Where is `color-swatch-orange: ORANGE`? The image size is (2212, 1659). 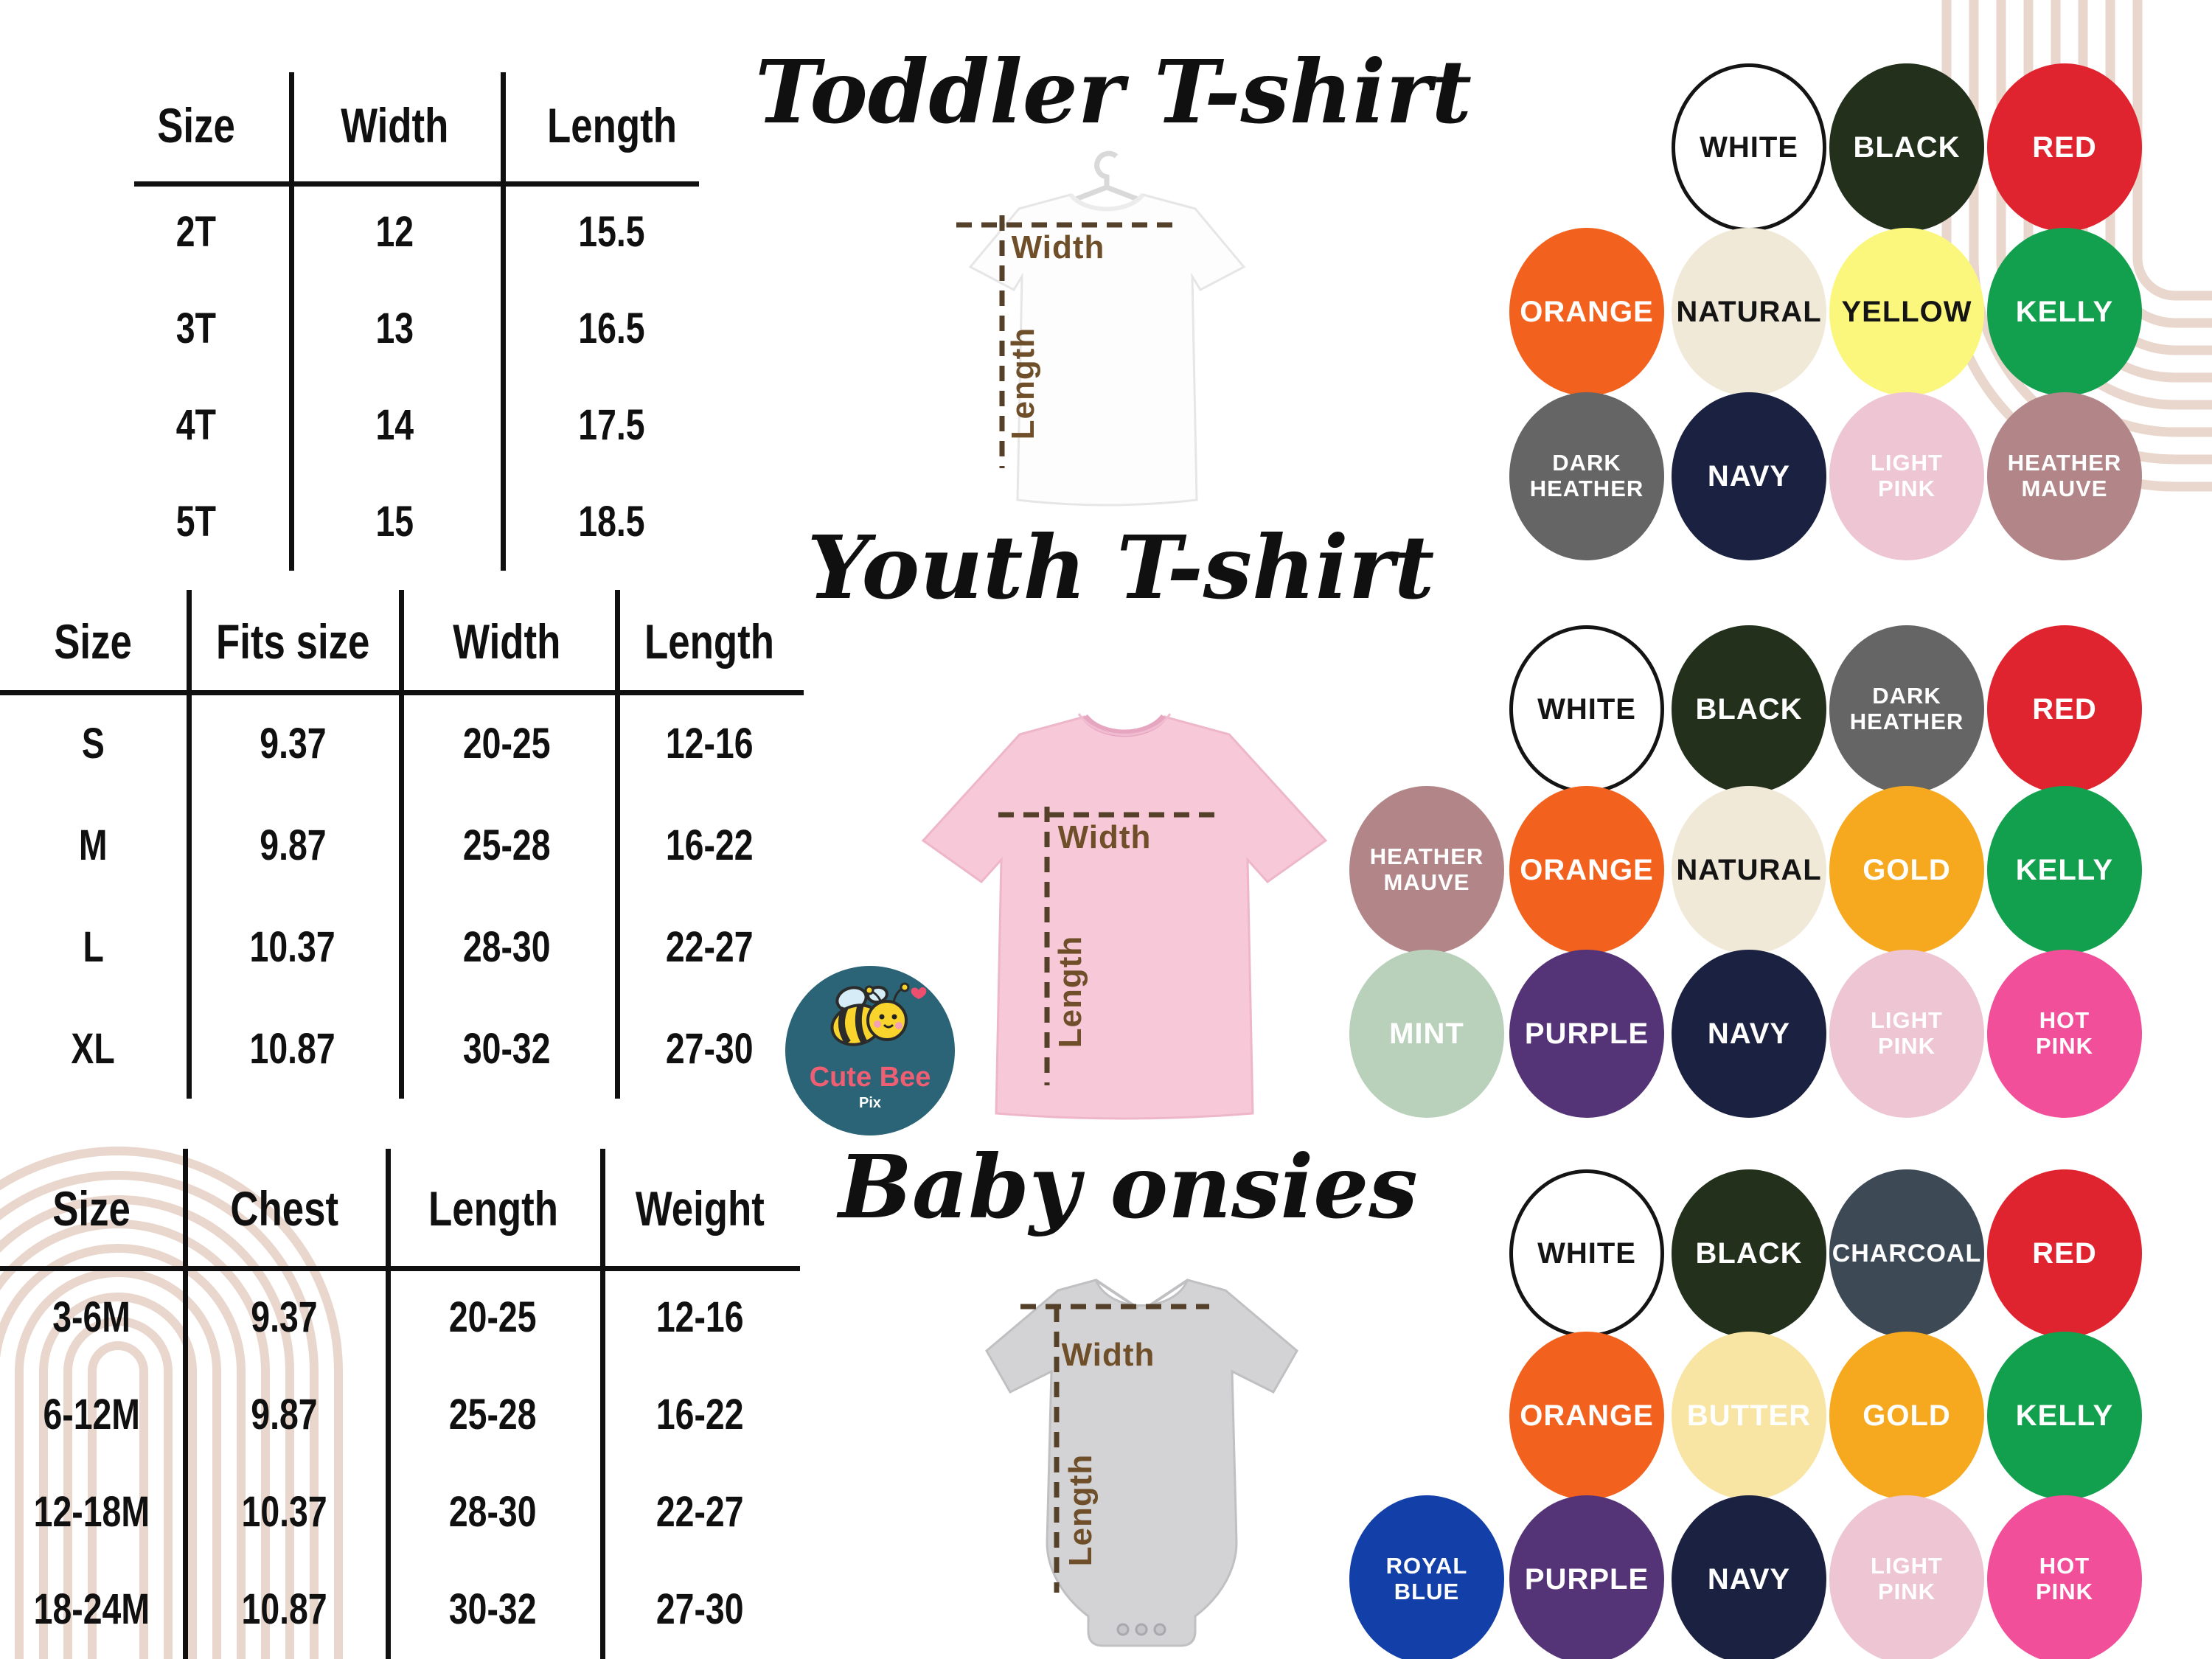 color-swatch-orange: ORANGE is located at coordinates (1586, 1416).